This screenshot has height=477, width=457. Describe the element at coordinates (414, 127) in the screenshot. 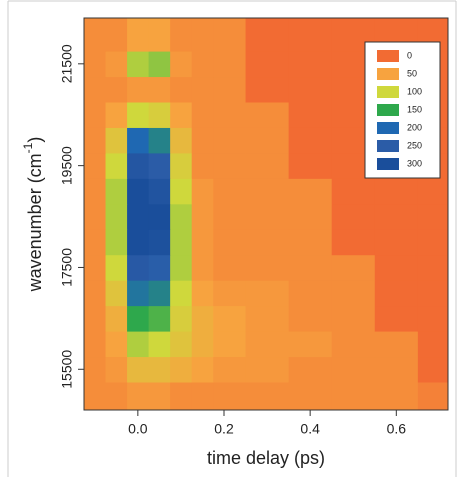

I see `legend-label: 200` at that location.